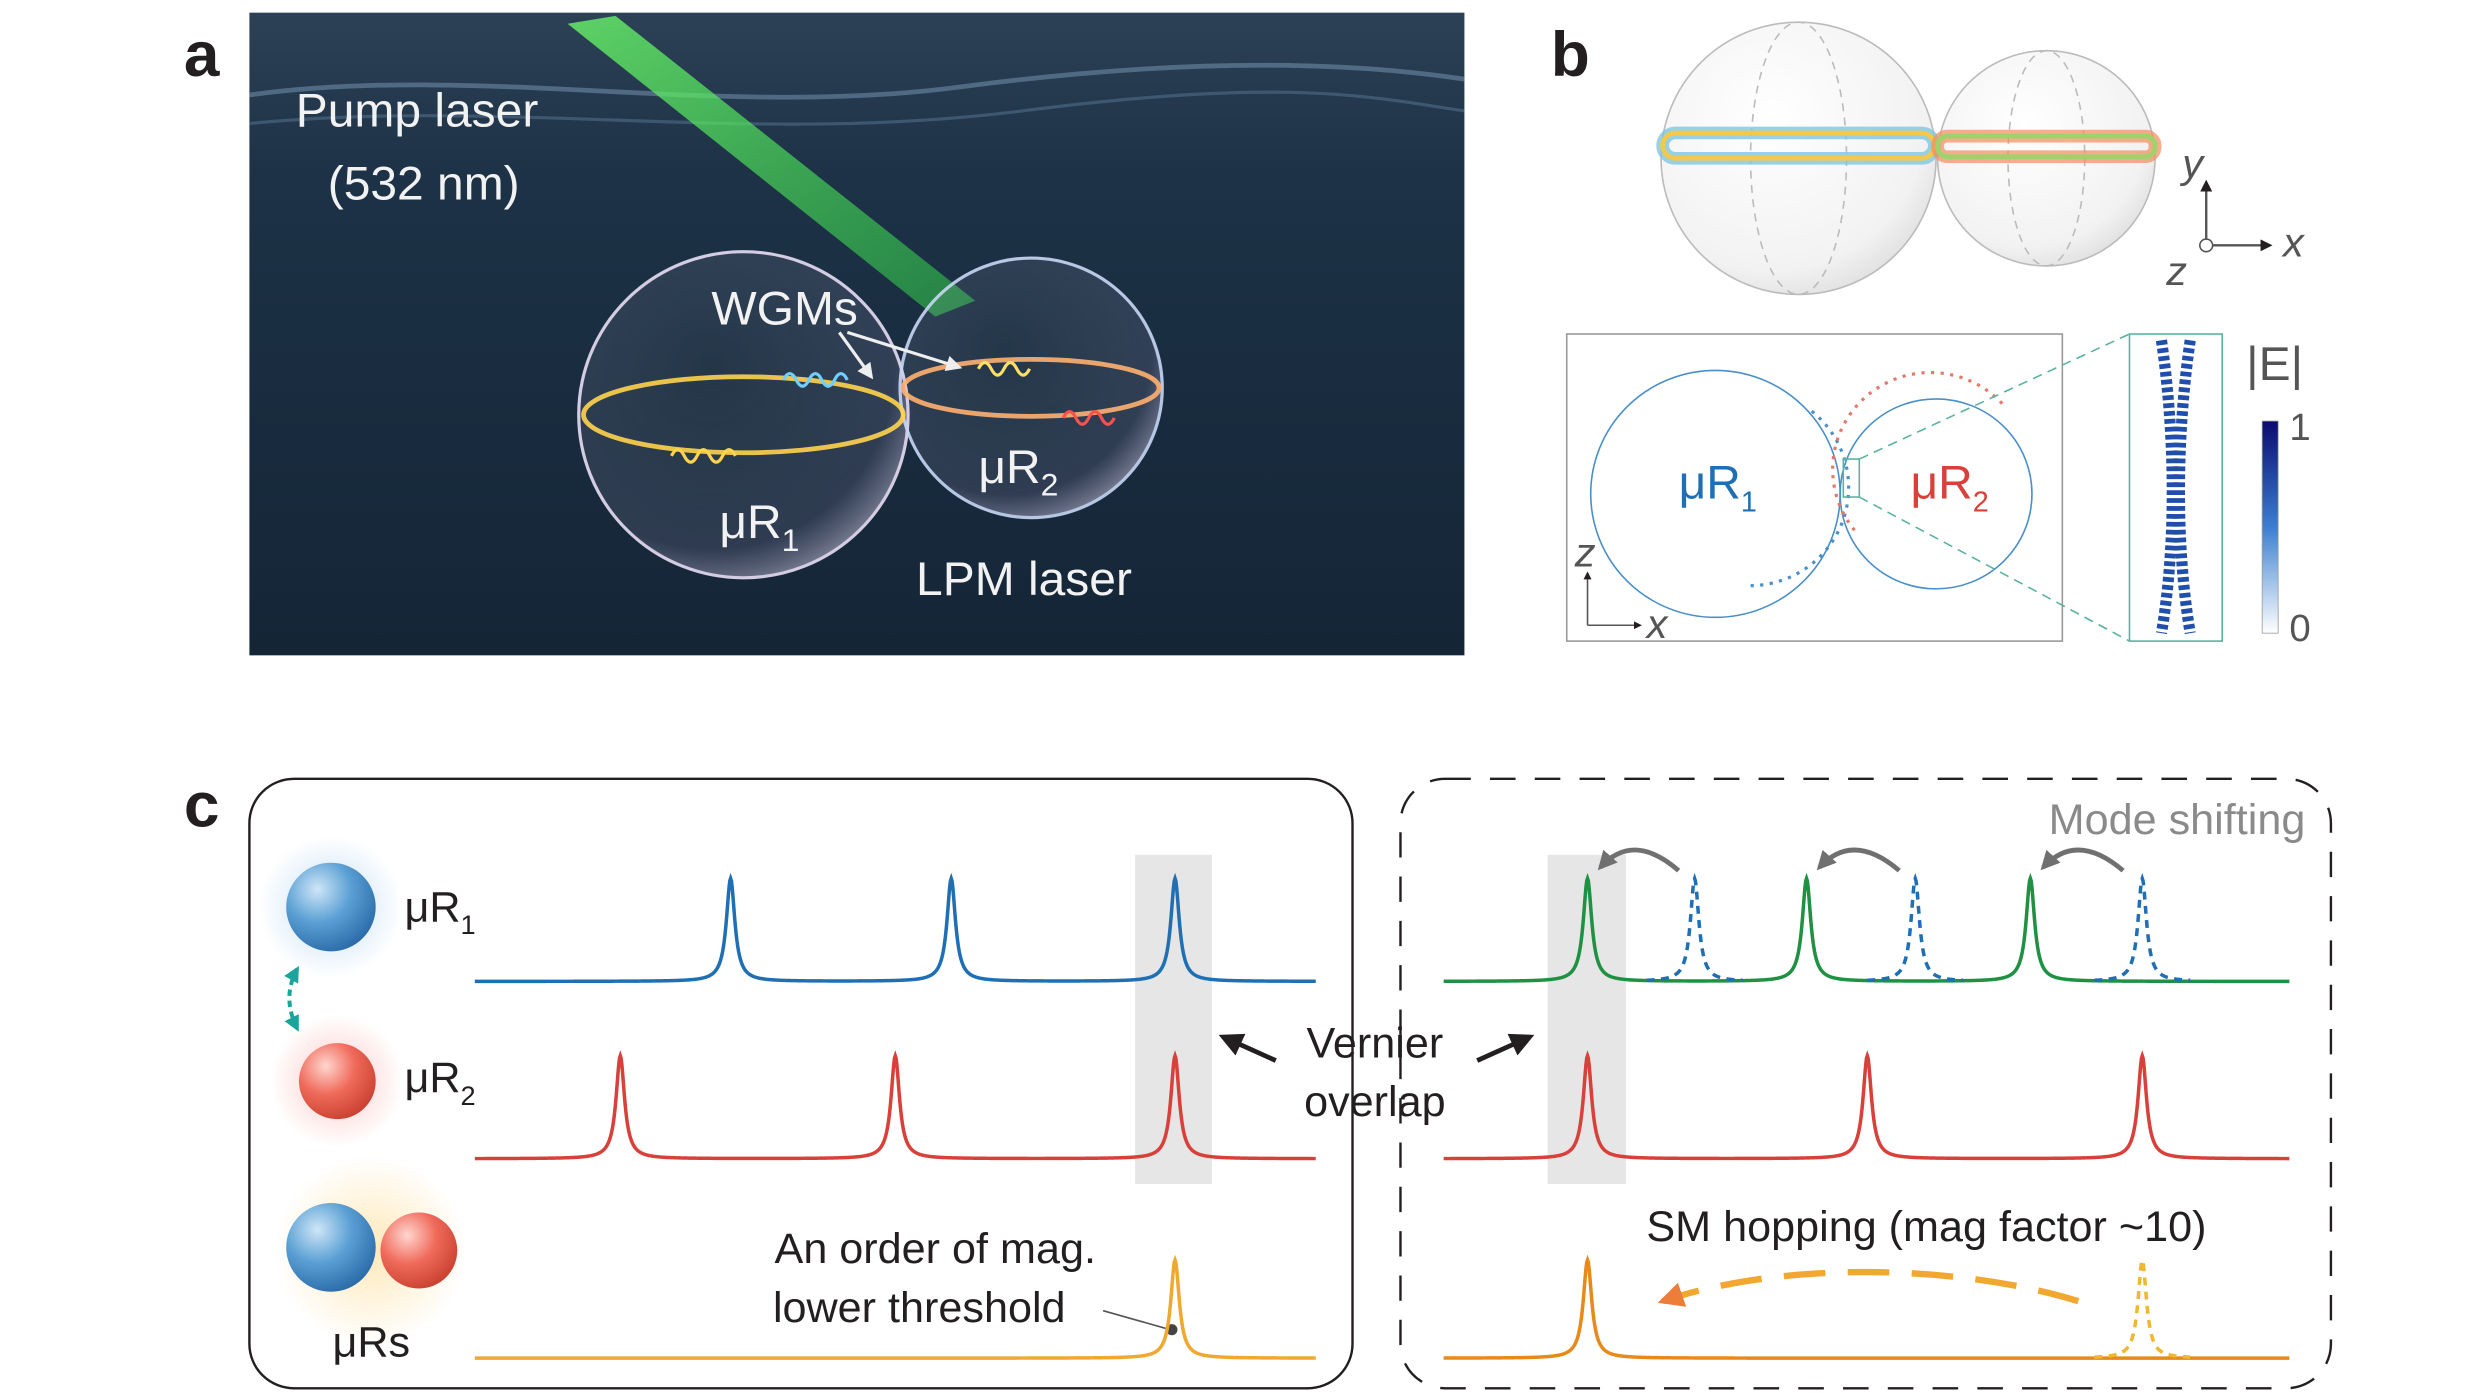  I want to click on lpm-label: LPM laser, so click(1024, 579).